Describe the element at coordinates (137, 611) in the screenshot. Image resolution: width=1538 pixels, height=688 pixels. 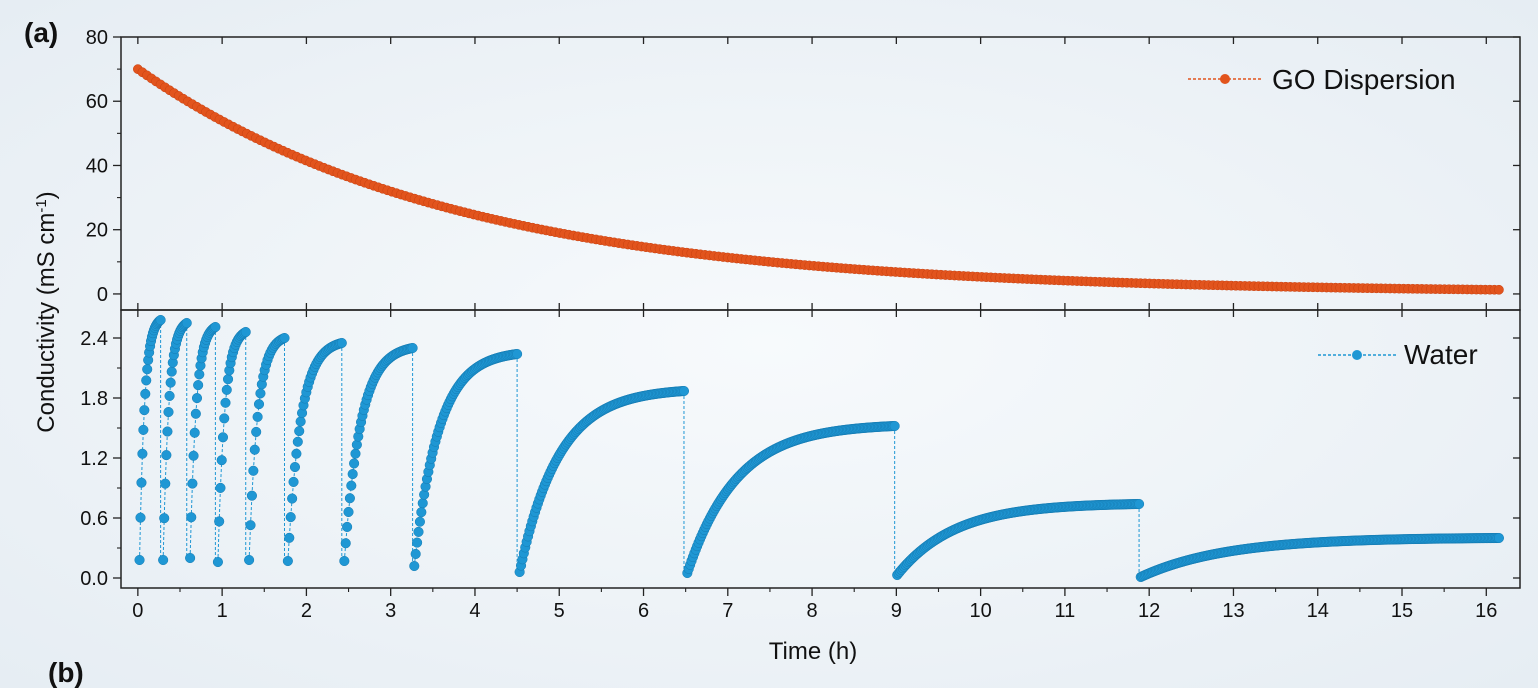
I see `x-tick-label: 0` at that location.